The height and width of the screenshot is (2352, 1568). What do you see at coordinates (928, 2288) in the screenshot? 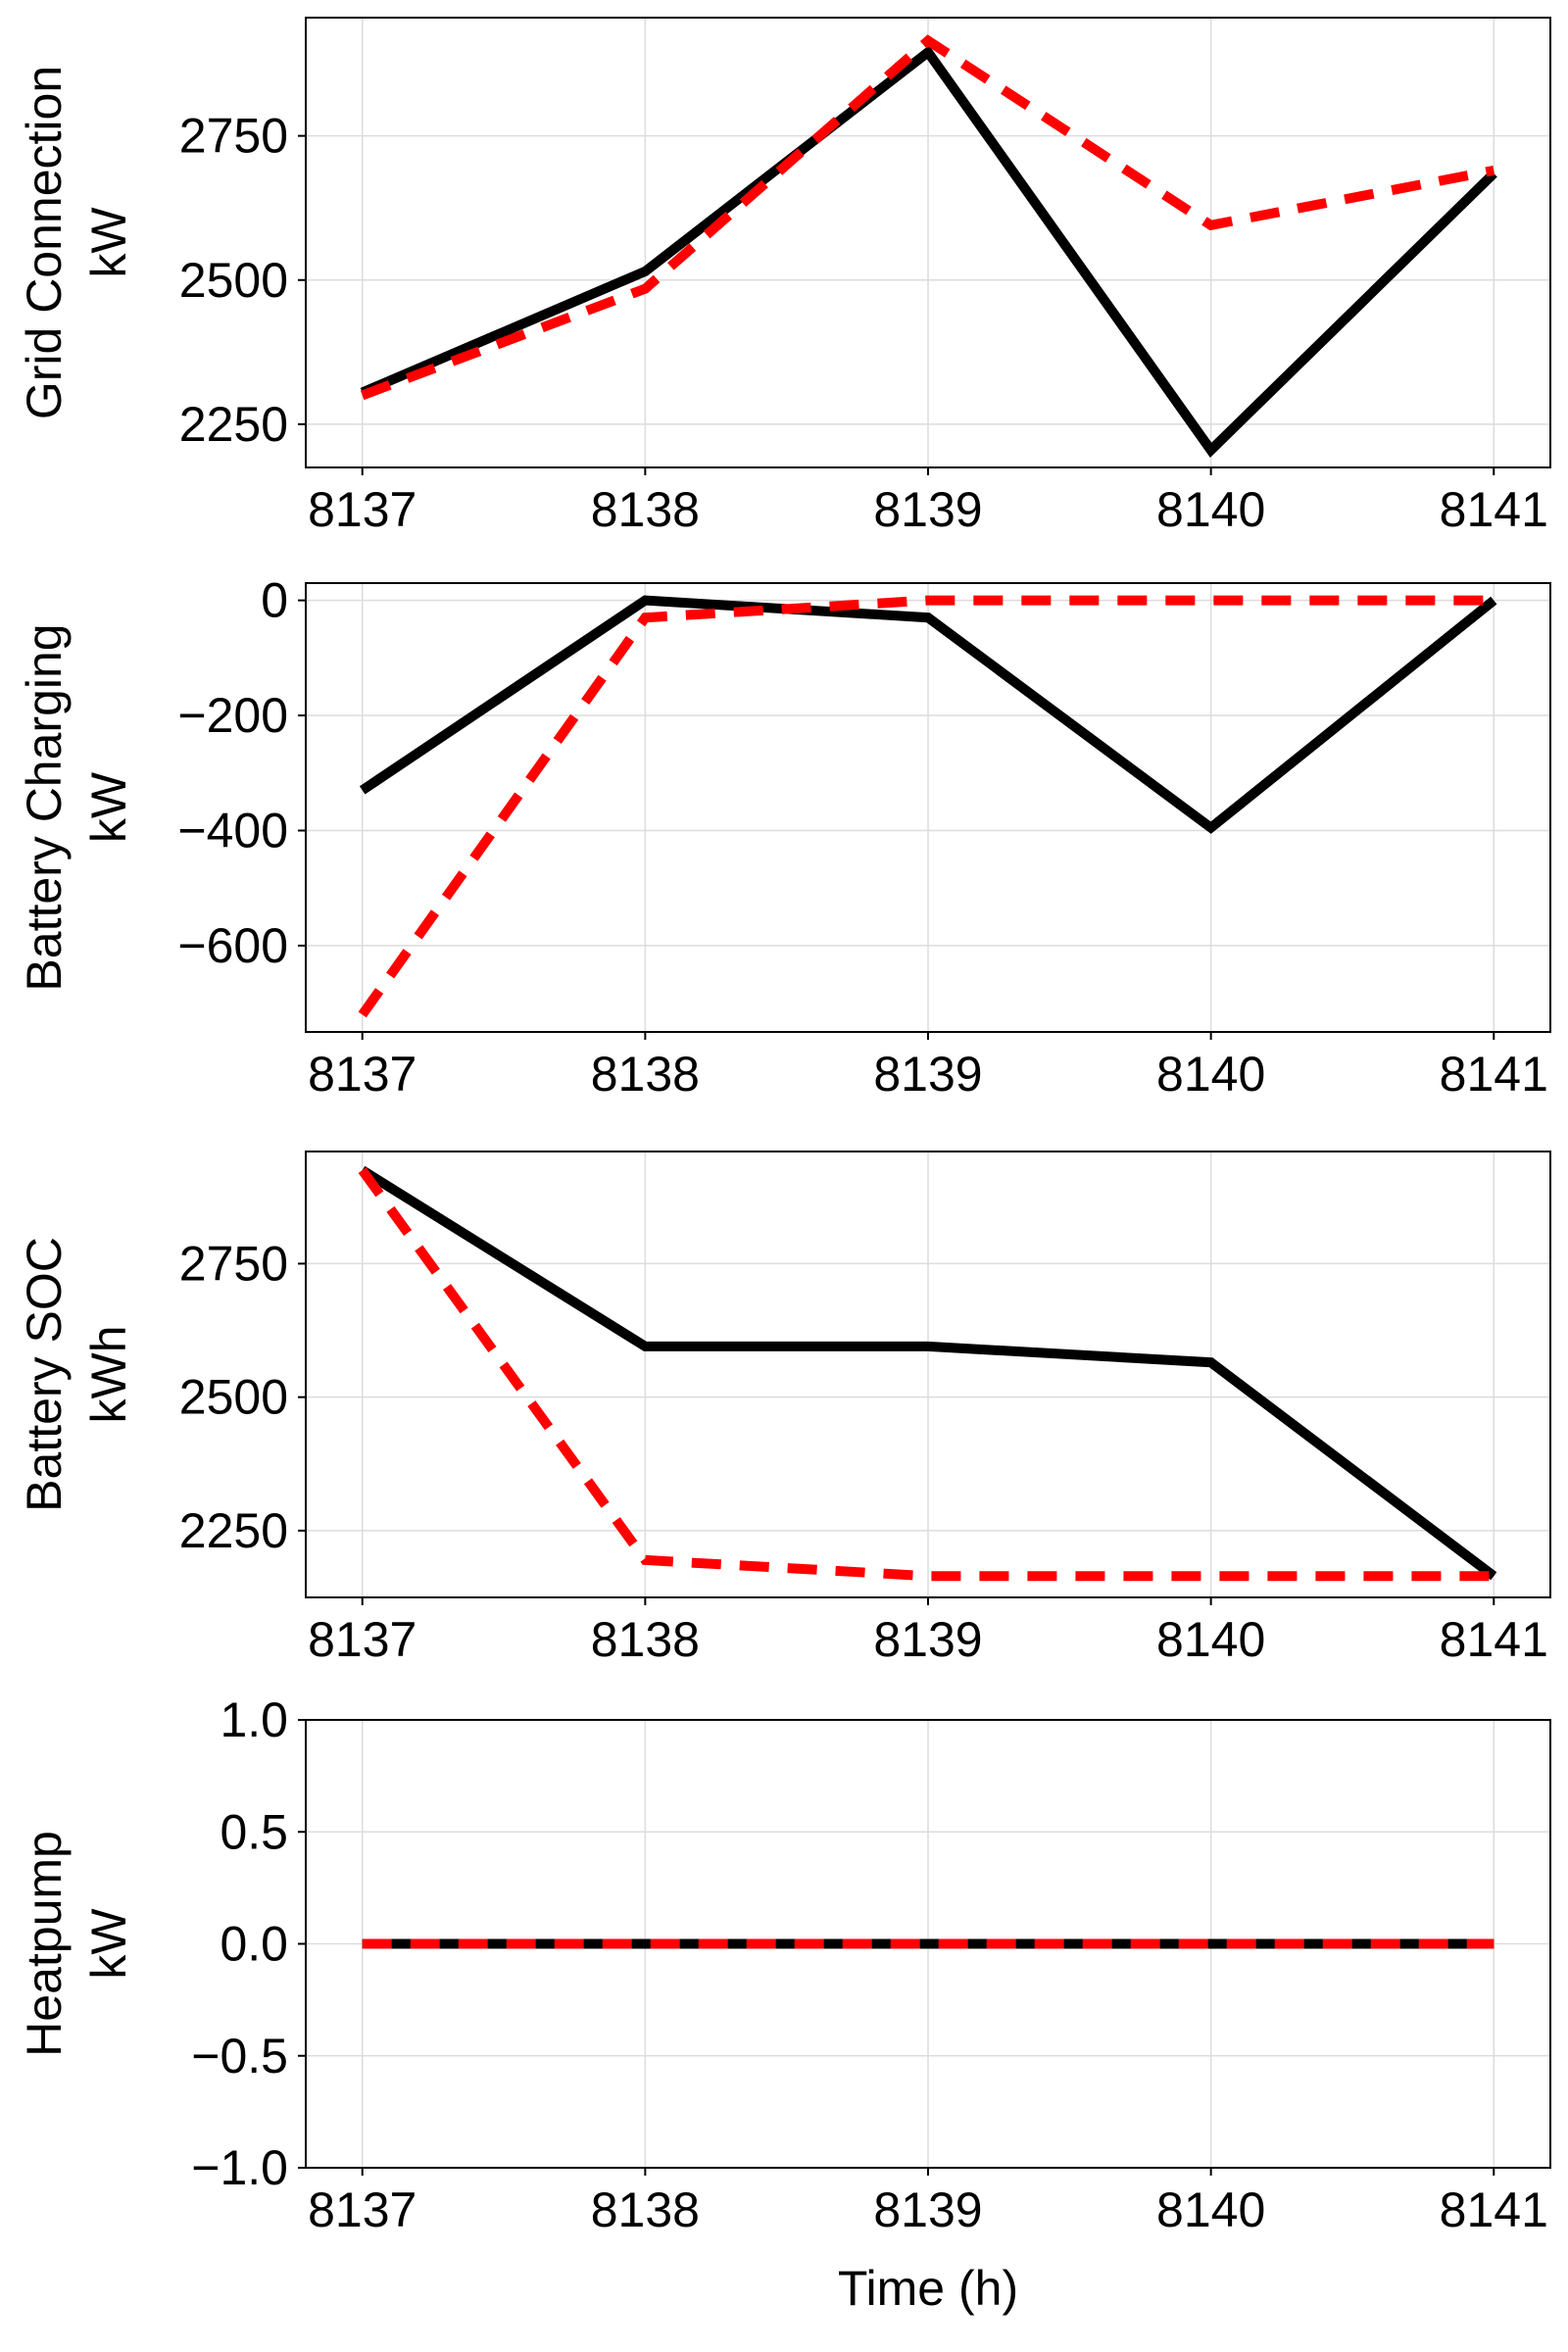
I see `x-axis-label: Time (h)` at bounding box center [928, 2288].